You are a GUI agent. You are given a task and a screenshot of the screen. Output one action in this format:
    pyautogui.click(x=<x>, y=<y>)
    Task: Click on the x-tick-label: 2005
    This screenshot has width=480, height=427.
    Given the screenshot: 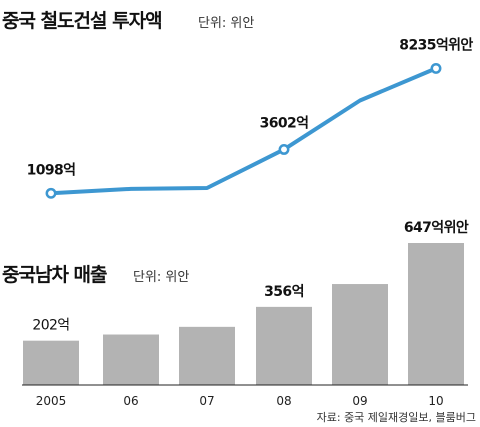 What is the action you would take?
    pyautogui.click(x=51, y=401)
    